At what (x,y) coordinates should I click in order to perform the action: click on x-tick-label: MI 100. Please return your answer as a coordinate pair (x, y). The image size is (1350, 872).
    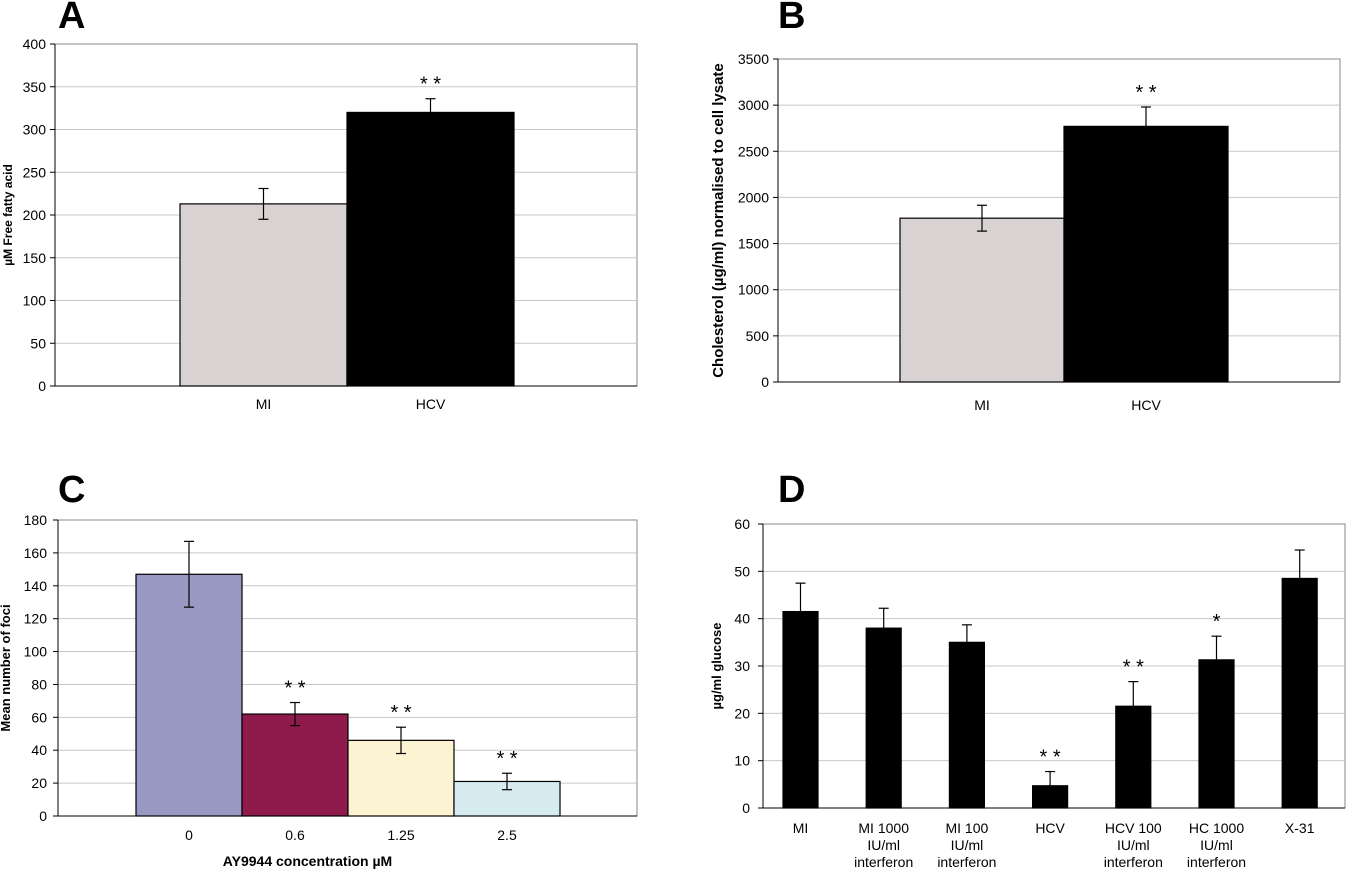
    Looking at the image, I should click on (966, 828).